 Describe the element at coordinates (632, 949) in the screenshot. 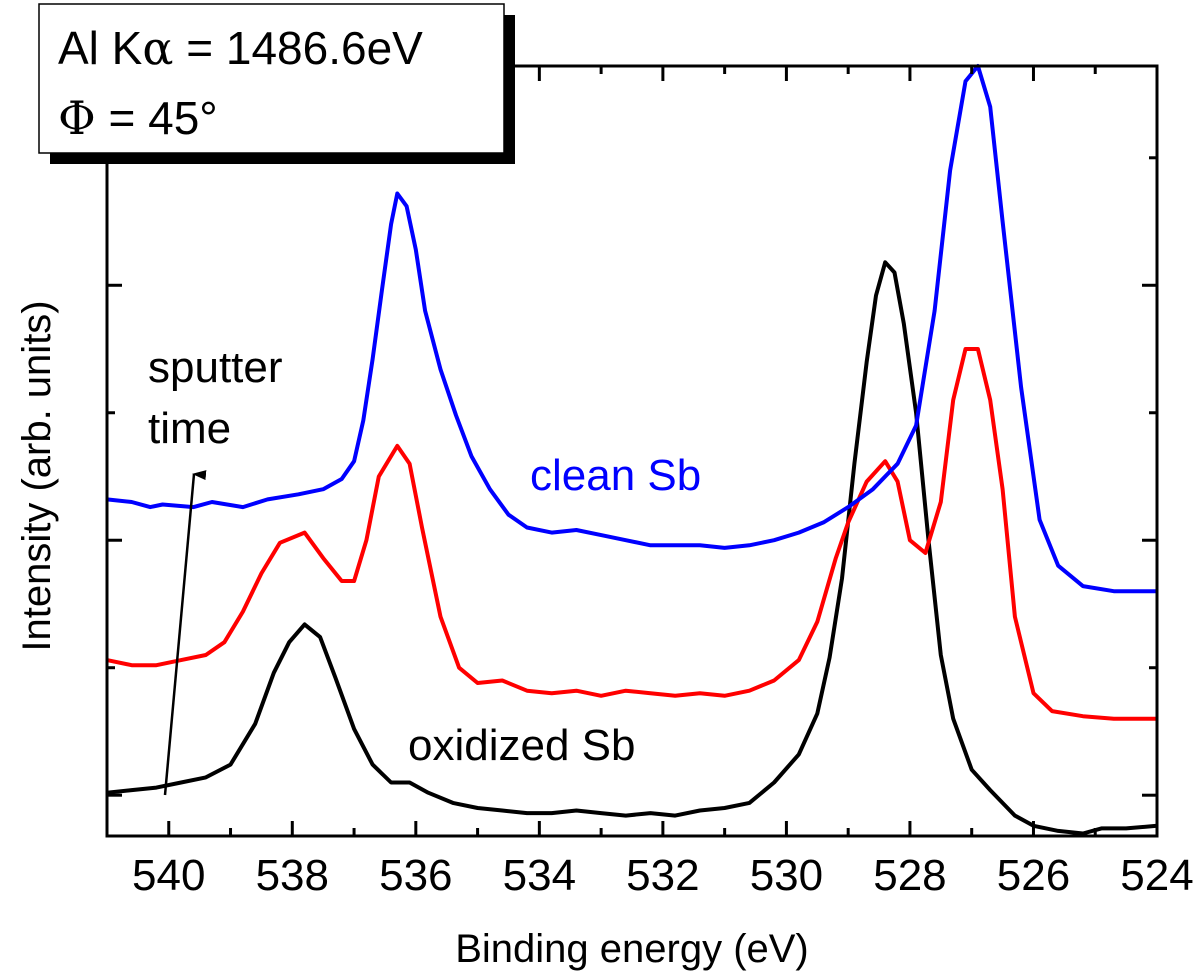

I see `x-axis-title: Binding energy (eV)` at that location.